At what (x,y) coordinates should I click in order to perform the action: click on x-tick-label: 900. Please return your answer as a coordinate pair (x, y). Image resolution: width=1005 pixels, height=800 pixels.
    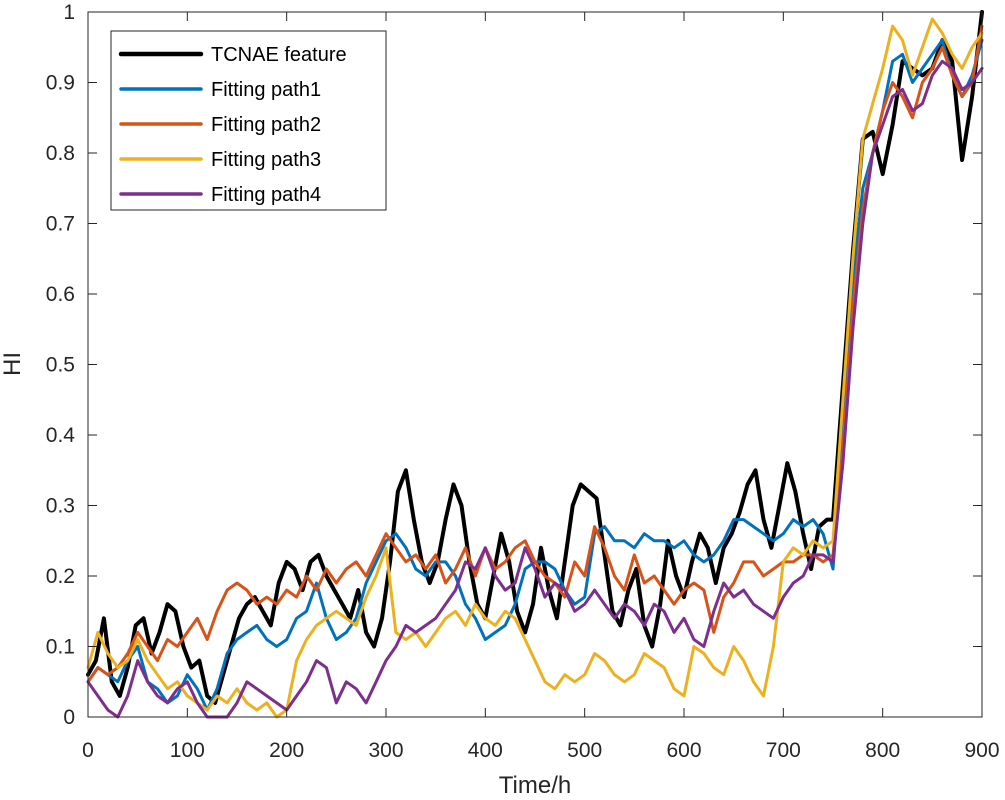
    Looking at the image, I should click on (981, 750).